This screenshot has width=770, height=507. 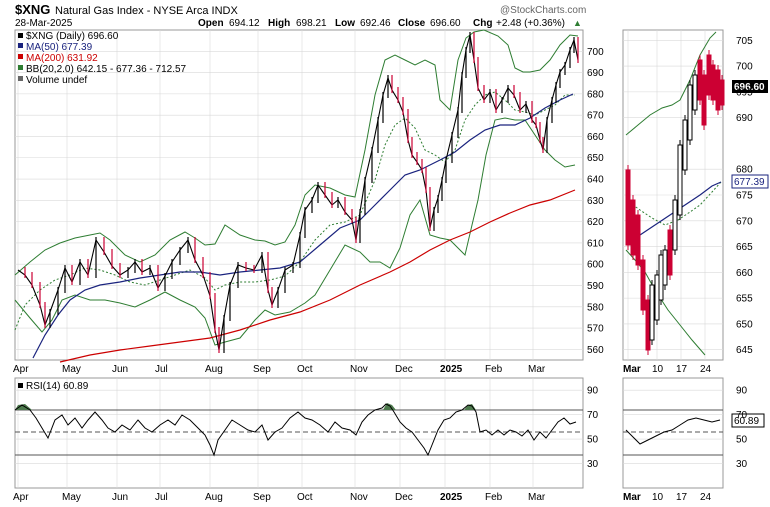 I want to click on rsi-zoom-y-tick-label: 30, so click(x=742, y=464).